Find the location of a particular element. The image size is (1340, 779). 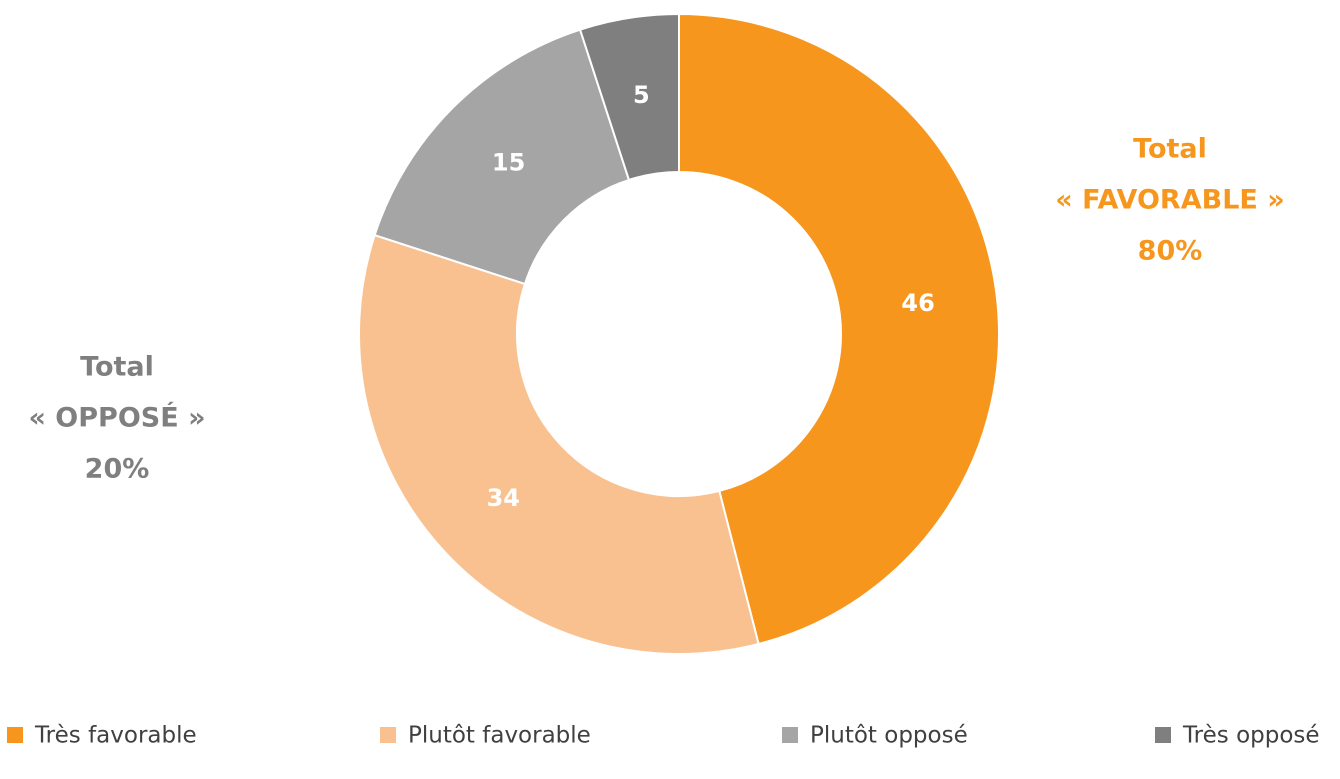

legend-label: Plutôt opposé is located at coordinates (889, 736).